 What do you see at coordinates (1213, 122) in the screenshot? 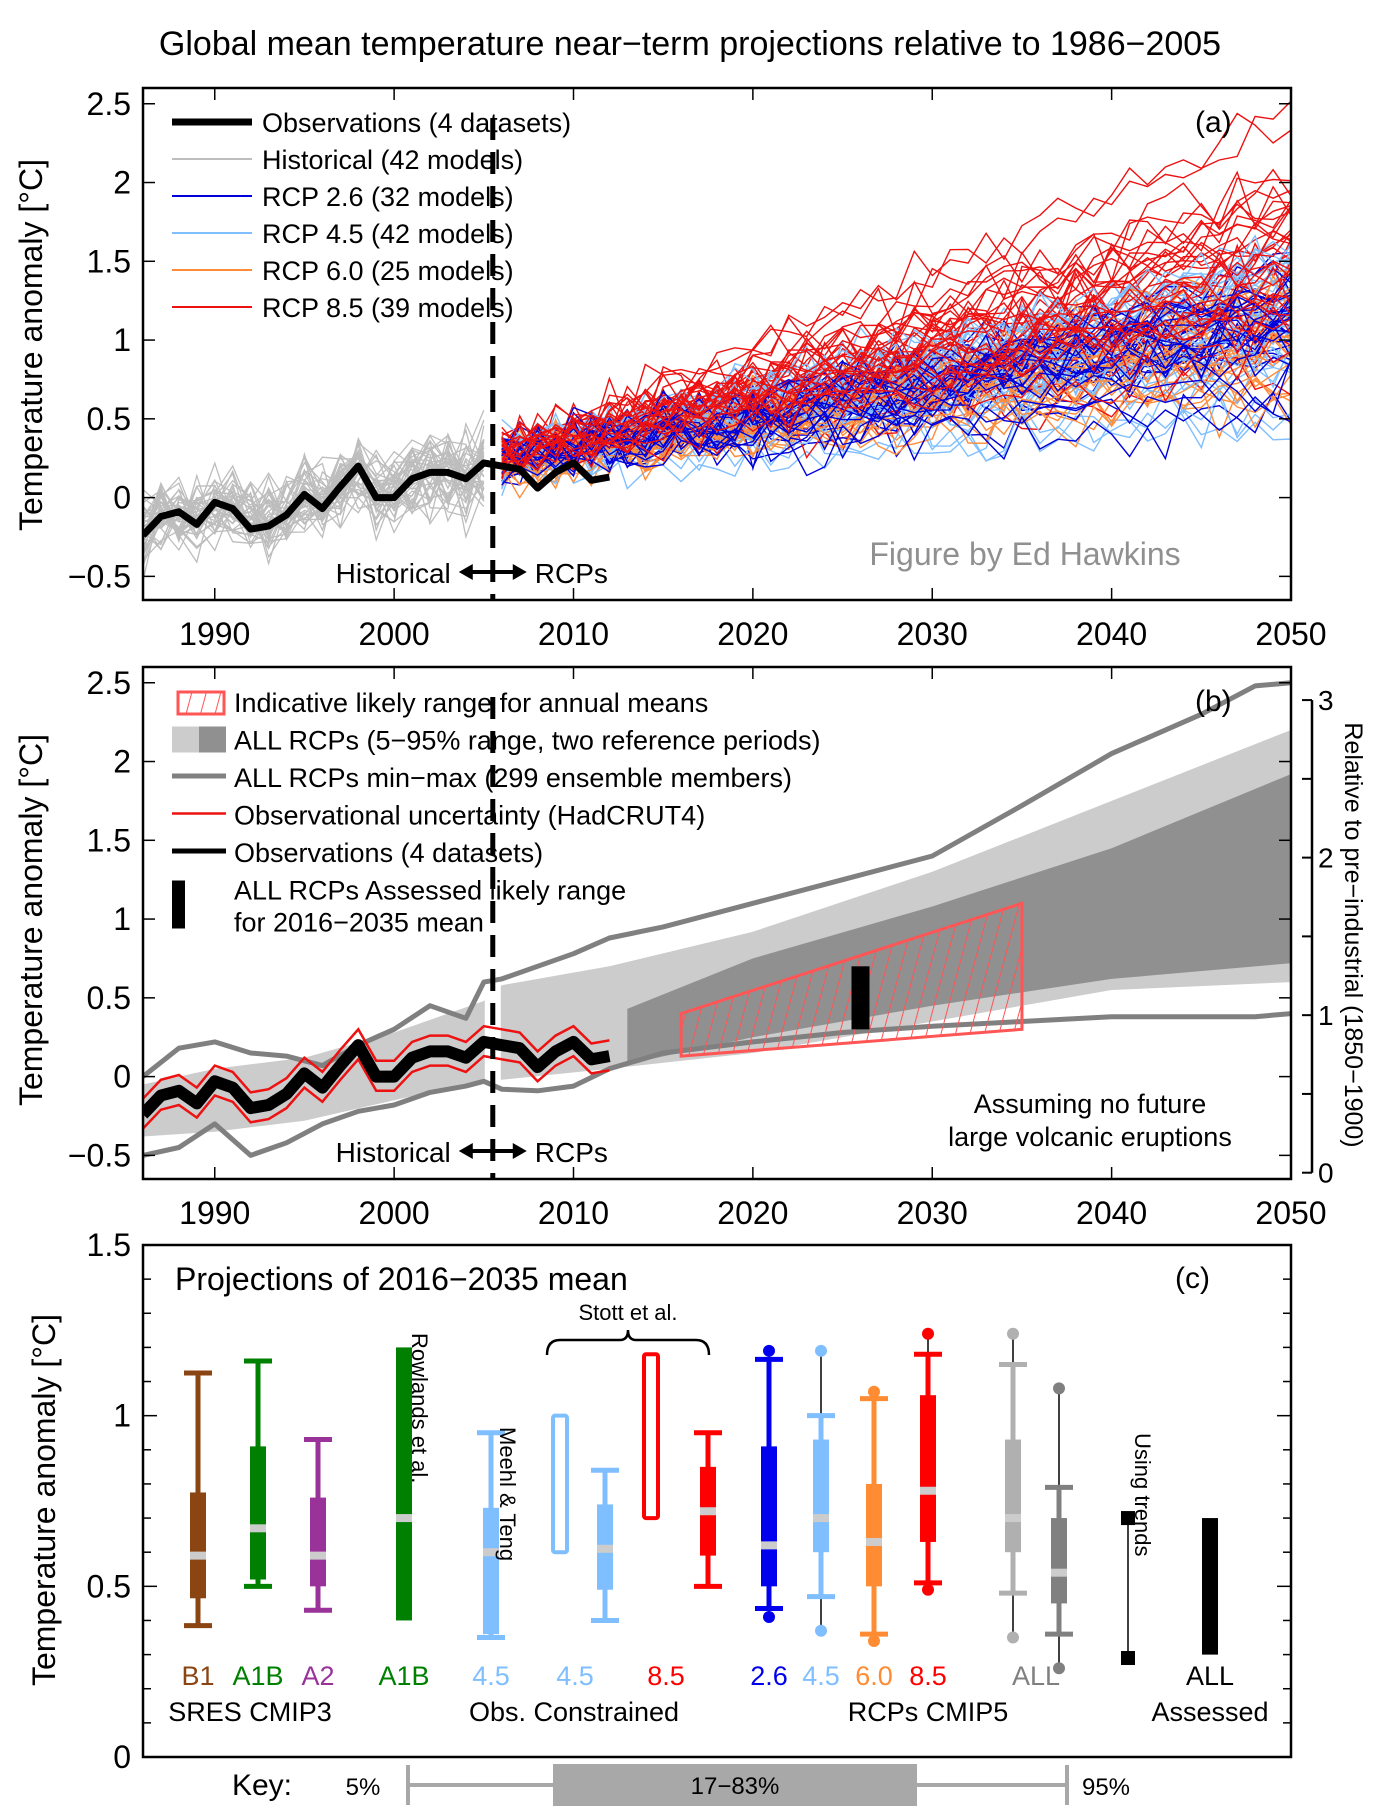
I see `panel-a-label: (a)` at bounding box center [1213, 122].